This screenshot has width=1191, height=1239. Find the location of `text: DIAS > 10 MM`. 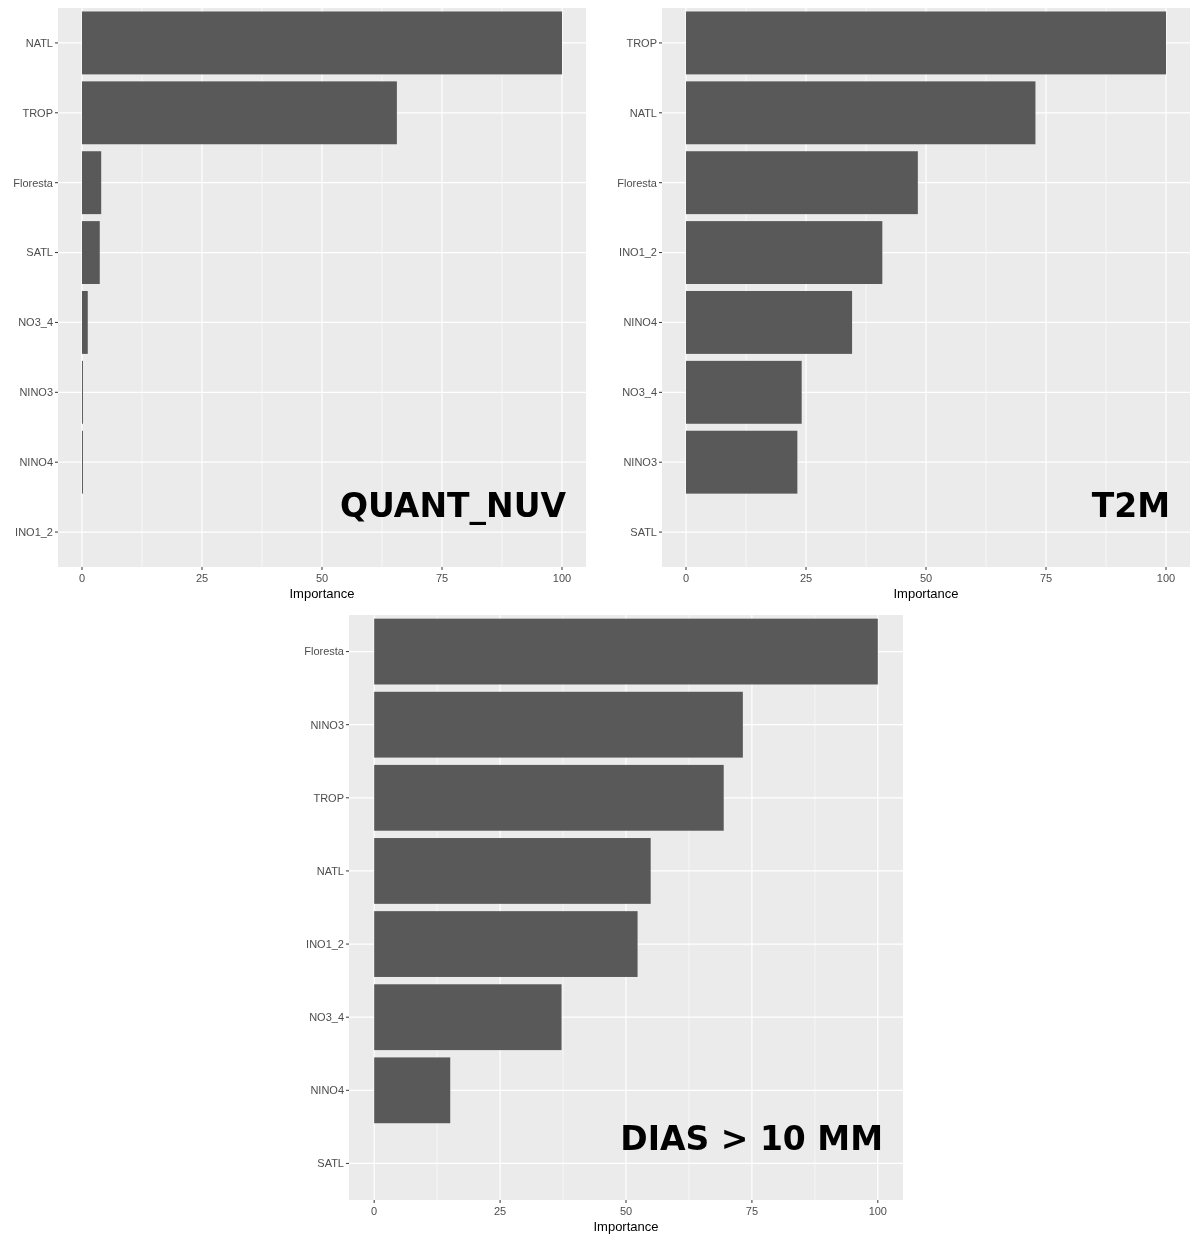

text: DIAS > 10 MM is located at coordinates (751, 1138).